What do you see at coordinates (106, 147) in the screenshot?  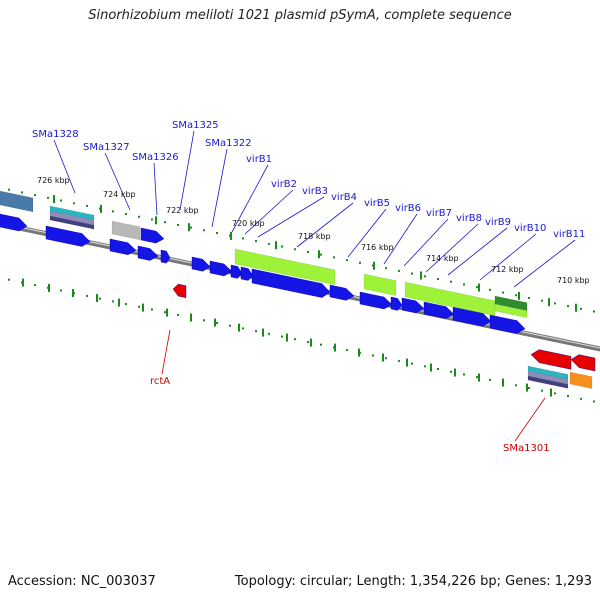 I see `gene-label-sma1327: SMa1327` at bounding box center [106, 147].